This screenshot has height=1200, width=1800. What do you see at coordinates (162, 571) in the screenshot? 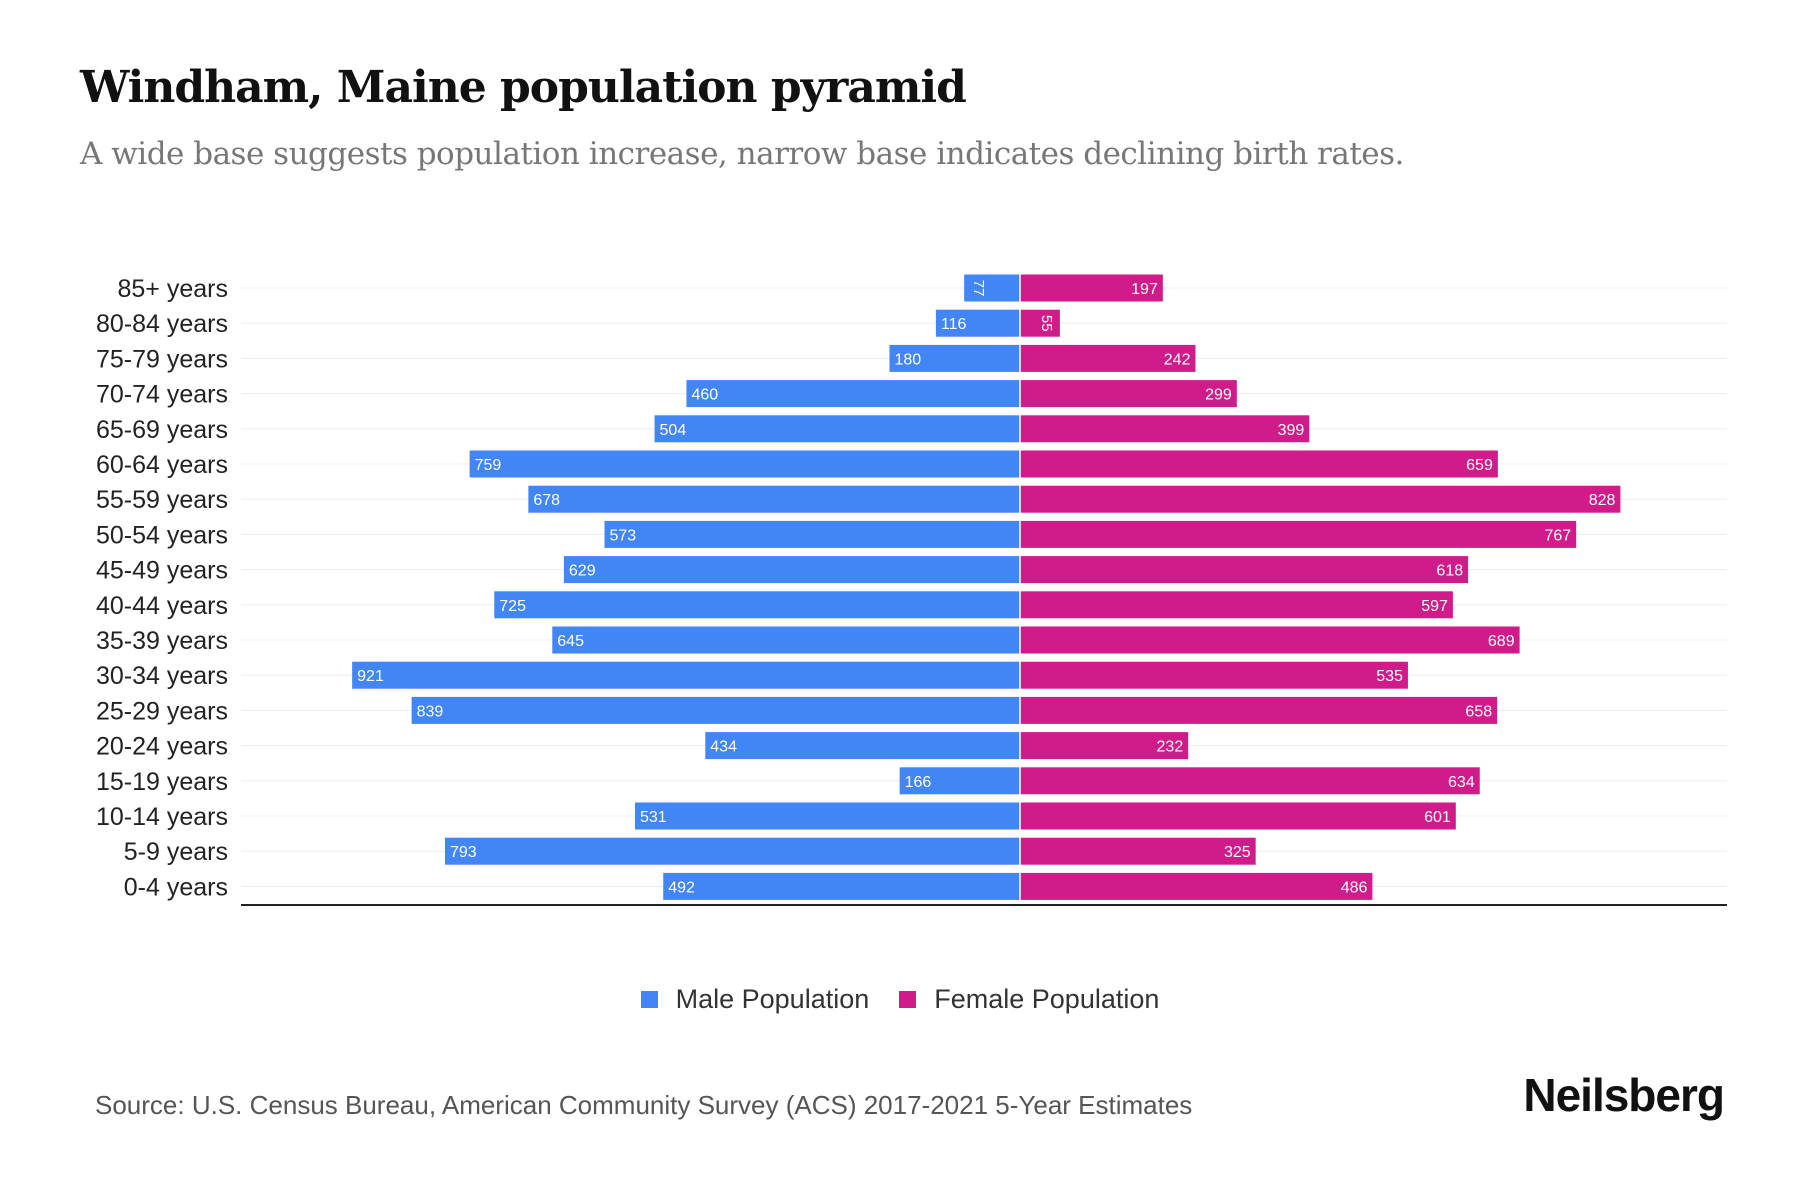
I see `y-tick-label: 45-49 years` at bounding box center [162, 571].